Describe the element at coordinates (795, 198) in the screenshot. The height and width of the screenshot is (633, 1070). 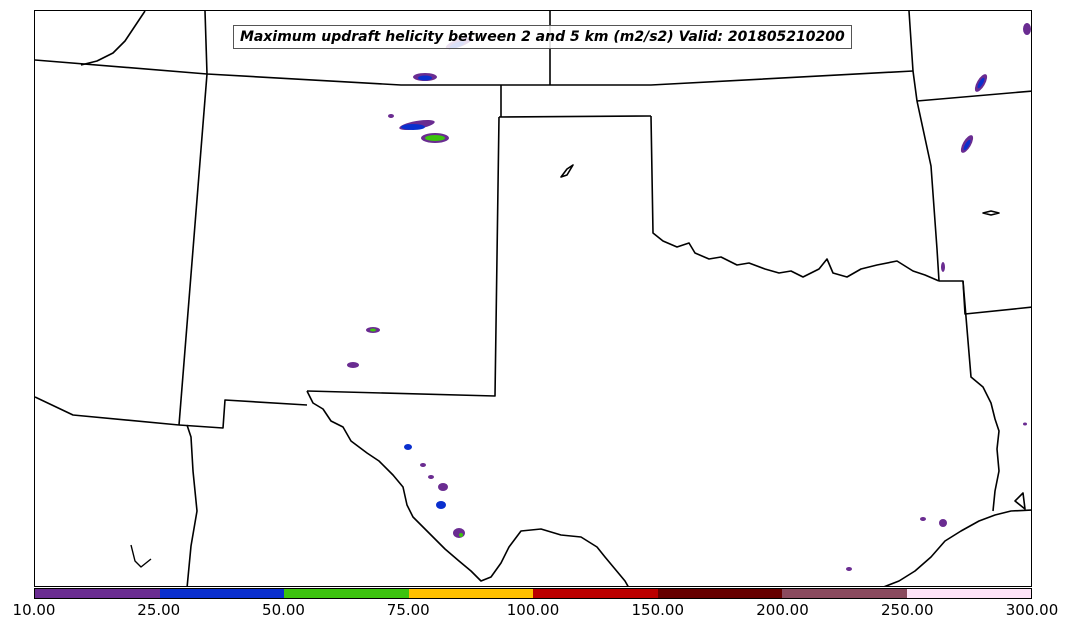
I see `boundary-ok-panhandle` at that location.